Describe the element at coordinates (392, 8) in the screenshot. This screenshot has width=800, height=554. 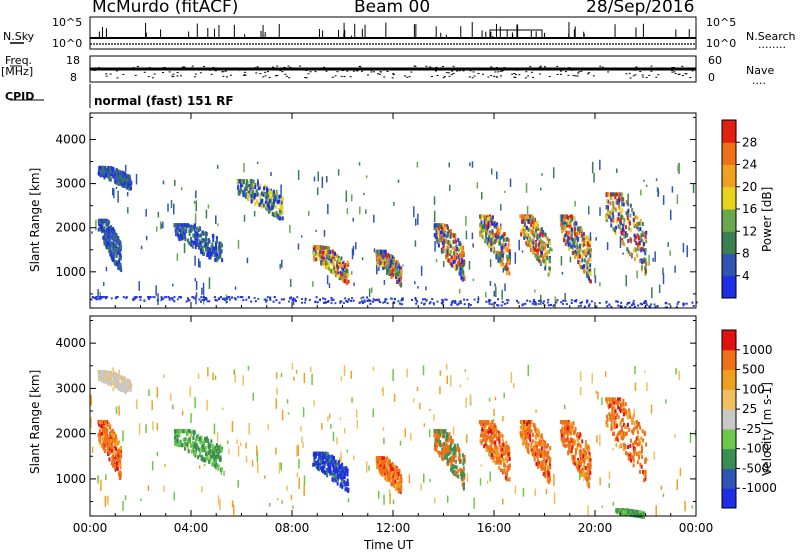
I see `beam-title: Beam 00` at that location.